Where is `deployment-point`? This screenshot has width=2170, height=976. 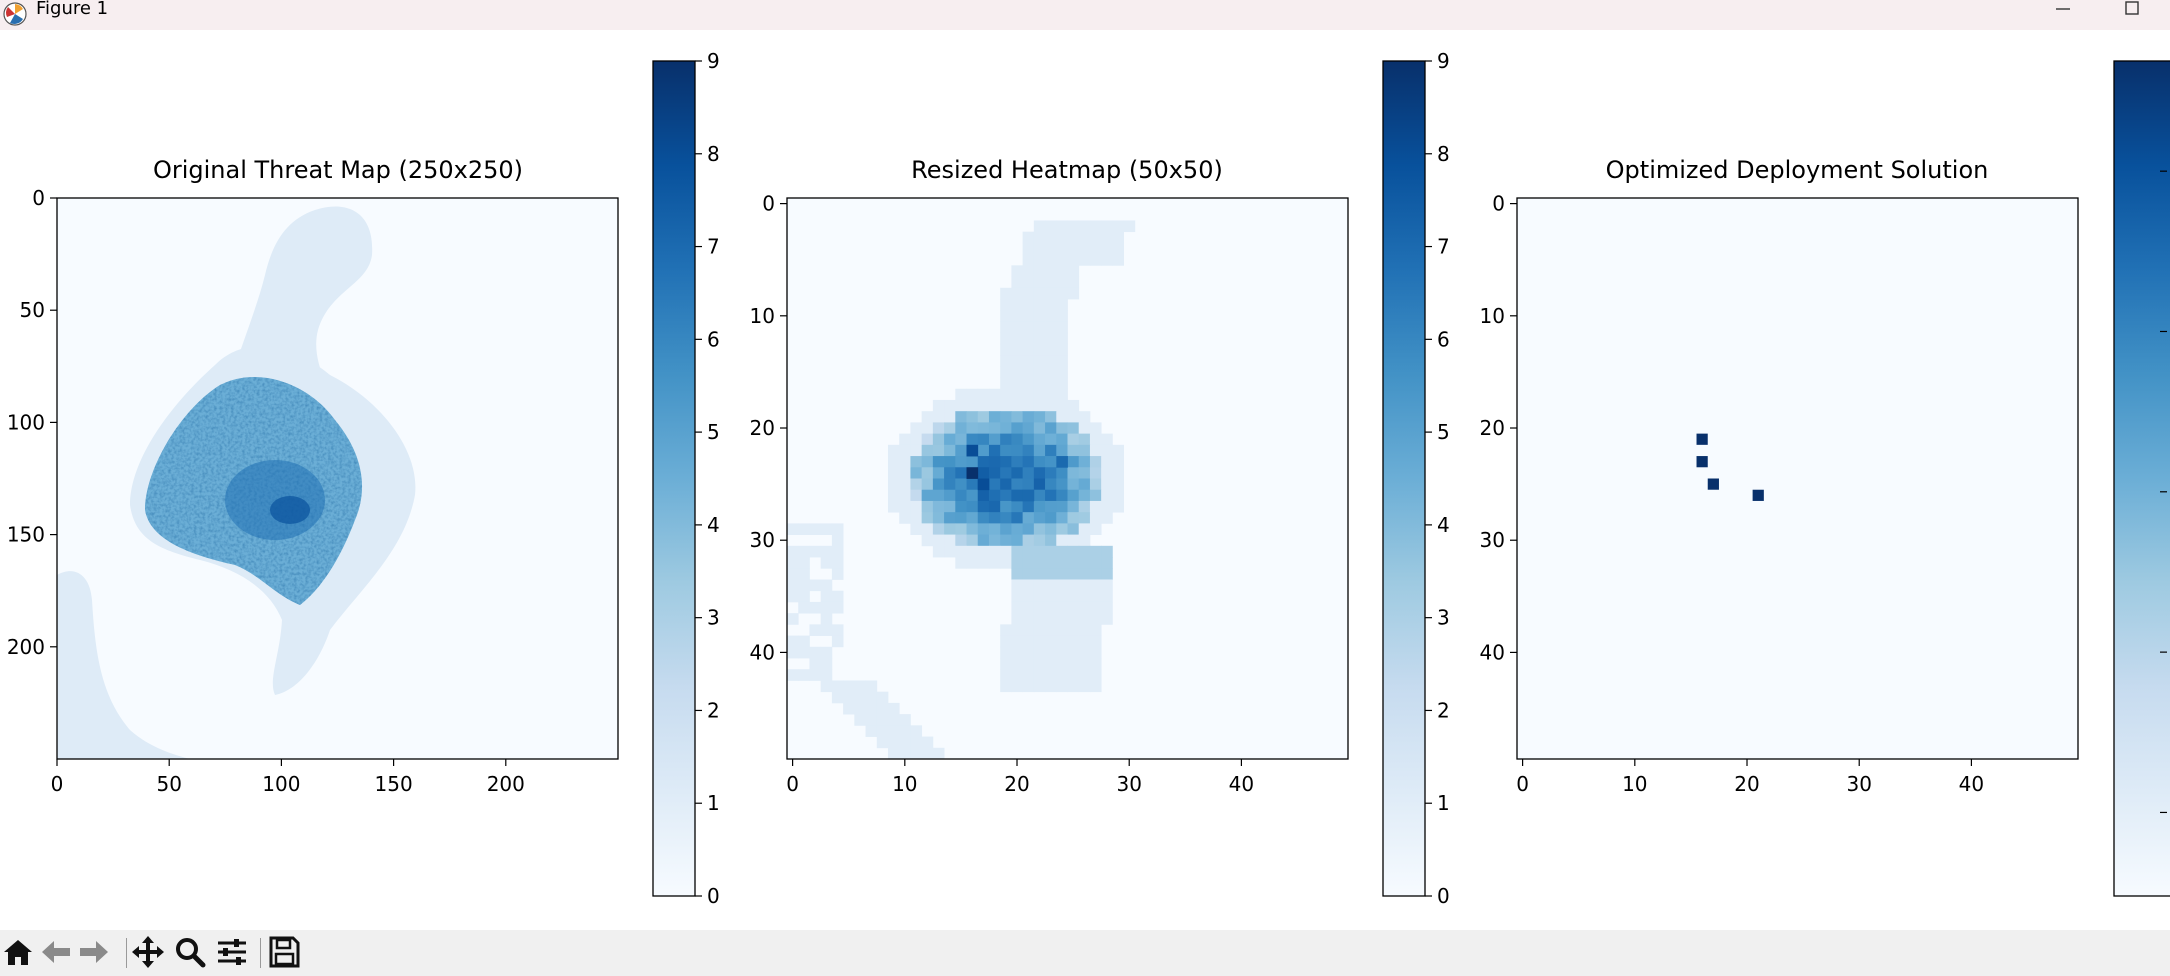
deployment-point is located at coordinates (1702, 462).